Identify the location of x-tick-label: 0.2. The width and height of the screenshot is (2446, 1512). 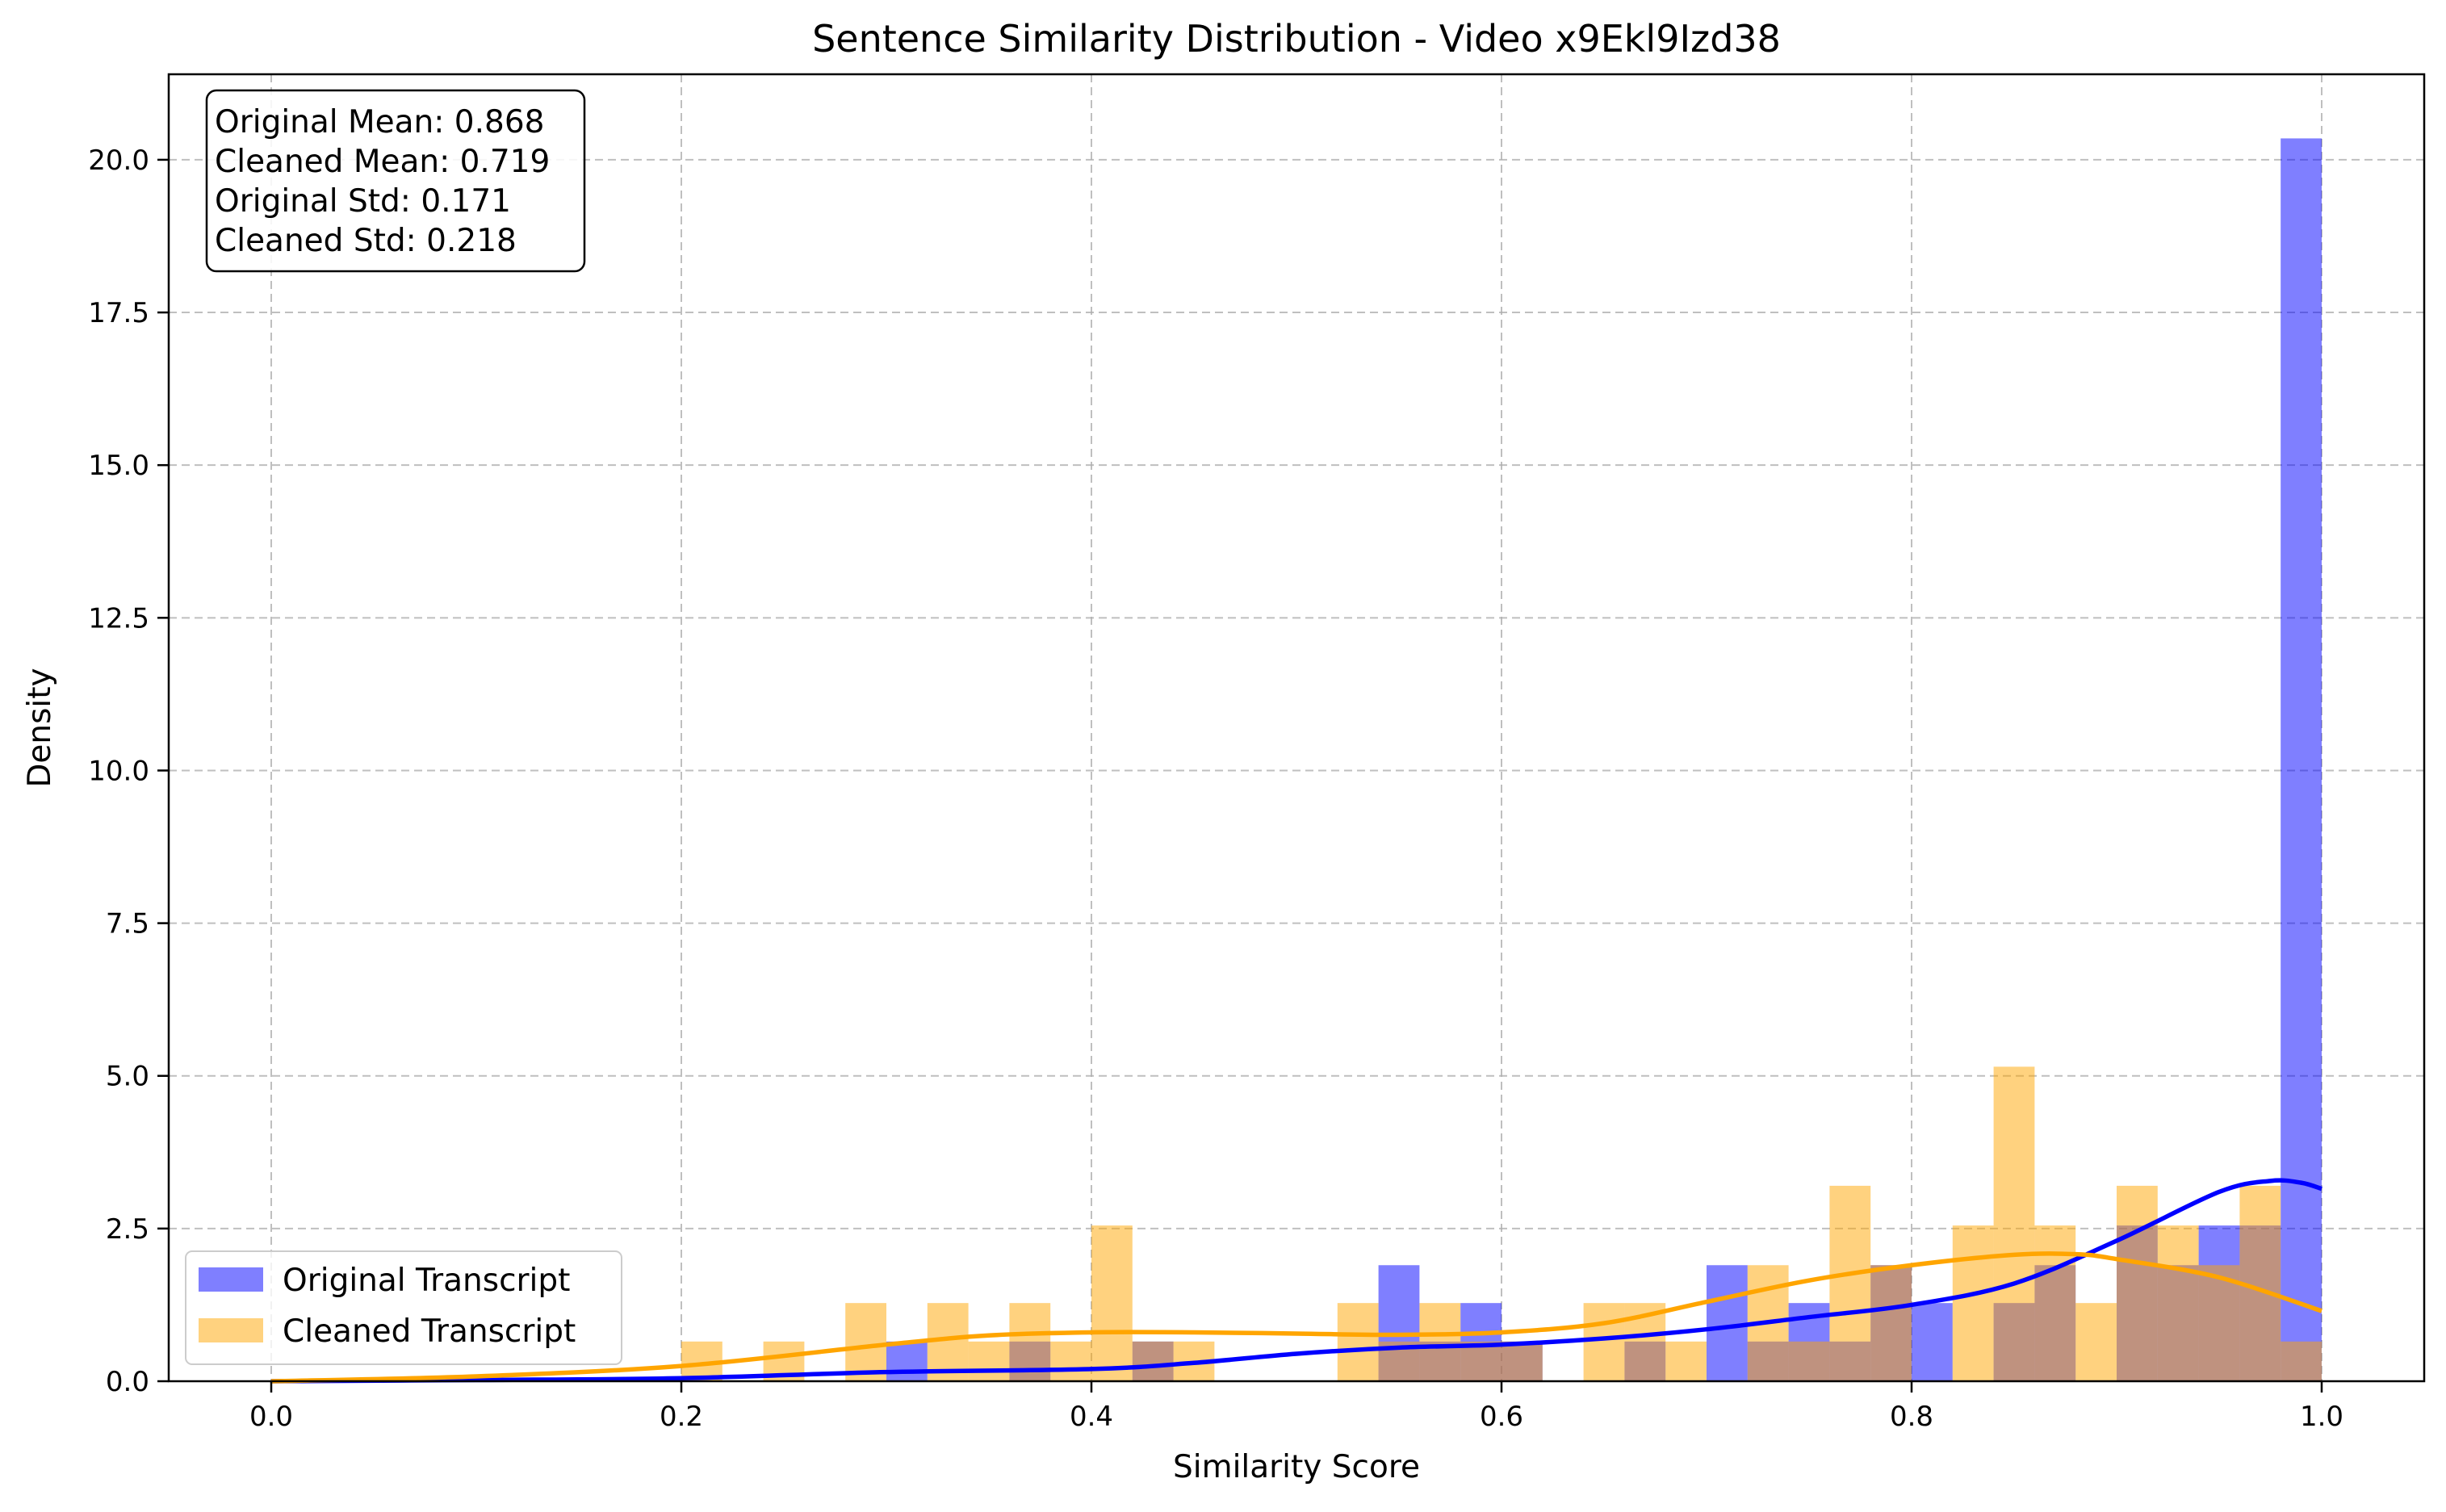
(681, 1417).